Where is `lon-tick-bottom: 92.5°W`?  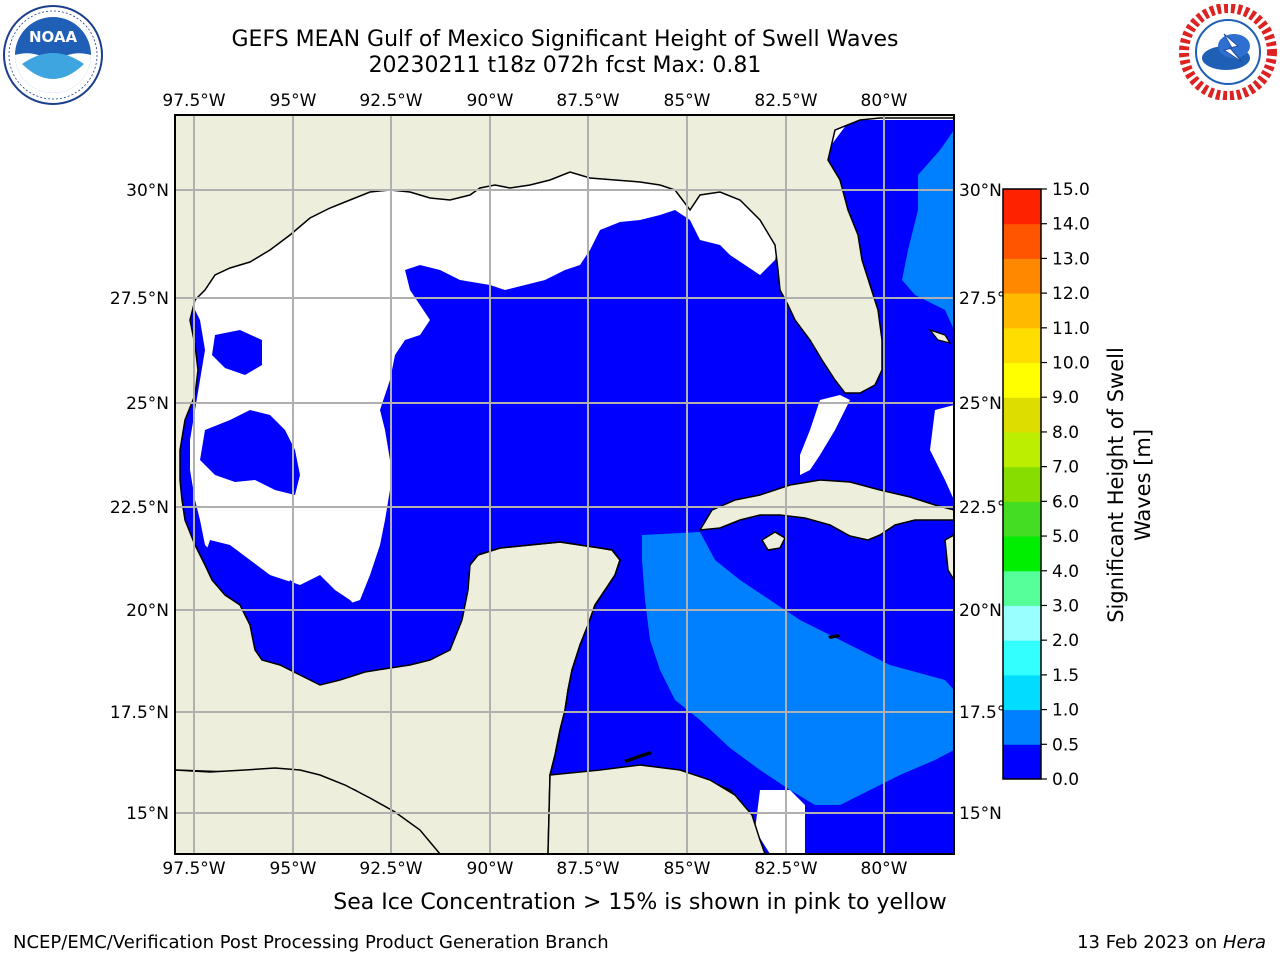 lon-tick-bottom: 92.5°W is located at coordinates (390, 869).